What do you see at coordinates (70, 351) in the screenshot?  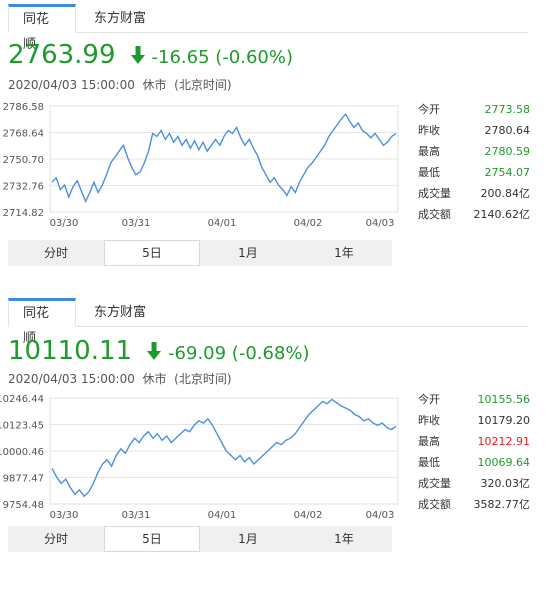 I see `current-price: 10110.11` at bounding box center [70, 351].